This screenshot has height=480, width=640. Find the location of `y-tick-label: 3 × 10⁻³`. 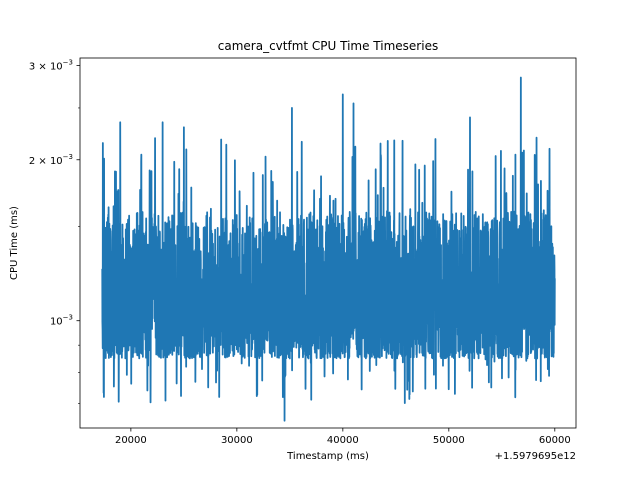

y-tick-label: 3 × 10⁻³ is located at coordinates (51, 66).